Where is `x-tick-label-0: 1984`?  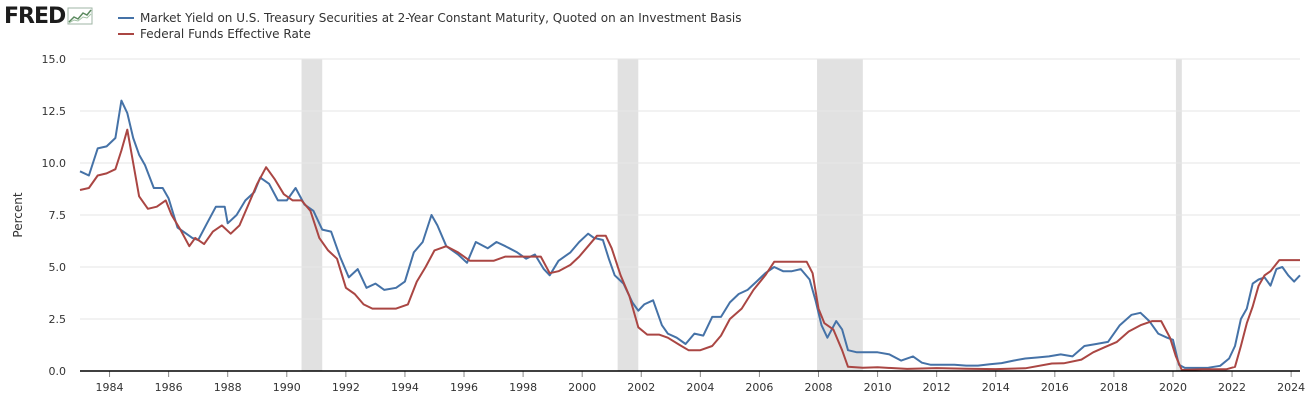 x-tick-label-0: 1984 is located at coordinates (110, 387).